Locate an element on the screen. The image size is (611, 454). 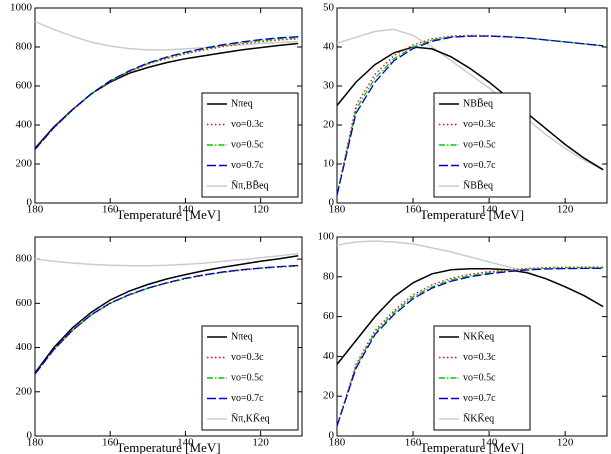
legend-label: NBB̄eq is located at coordinates (478, 103).